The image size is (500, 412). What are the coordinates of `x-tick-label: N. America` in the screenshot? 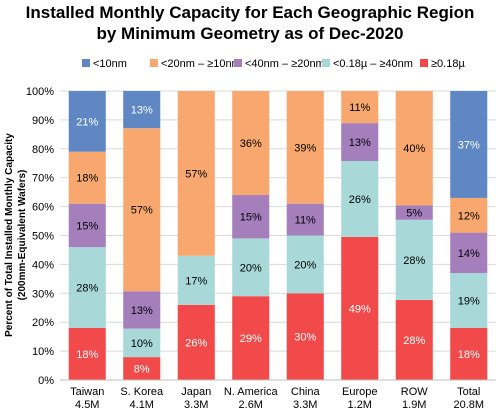 It's located at (251, 392).